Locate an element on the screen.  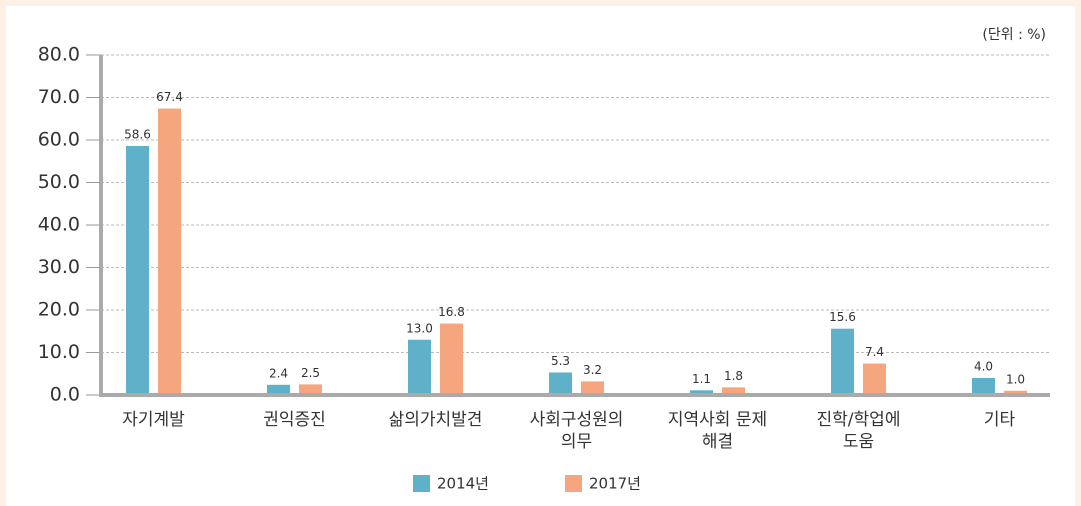
y-tick-label: 30.0 is located at coordinates (59, 267).